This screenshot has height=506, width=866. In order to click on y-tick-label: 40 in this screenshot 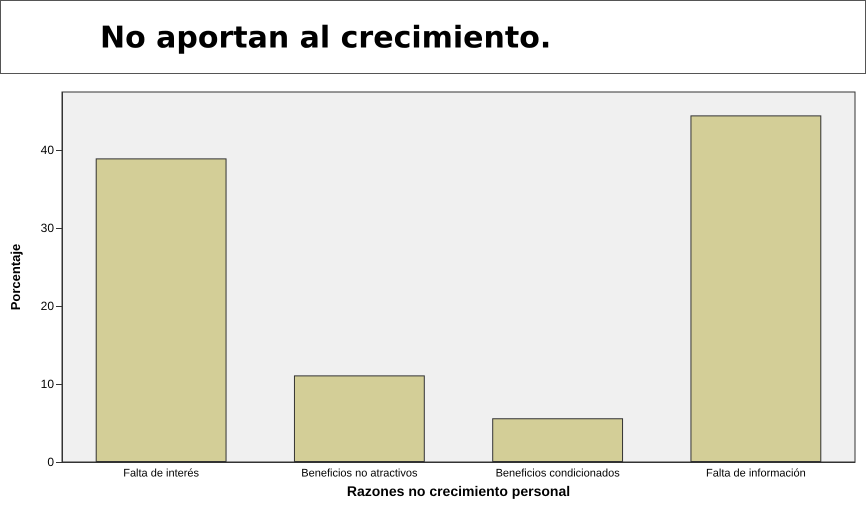, I will do `click(47, 149)`.